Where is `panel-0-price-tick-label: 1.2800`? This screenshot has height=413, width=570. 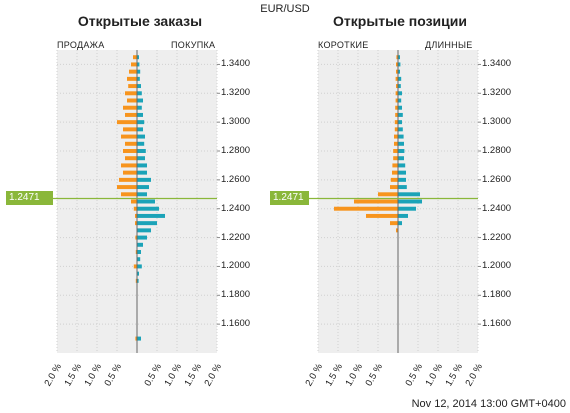
panel-0-price-tick-label: 1.2800 is located at coordinates (236, 150).